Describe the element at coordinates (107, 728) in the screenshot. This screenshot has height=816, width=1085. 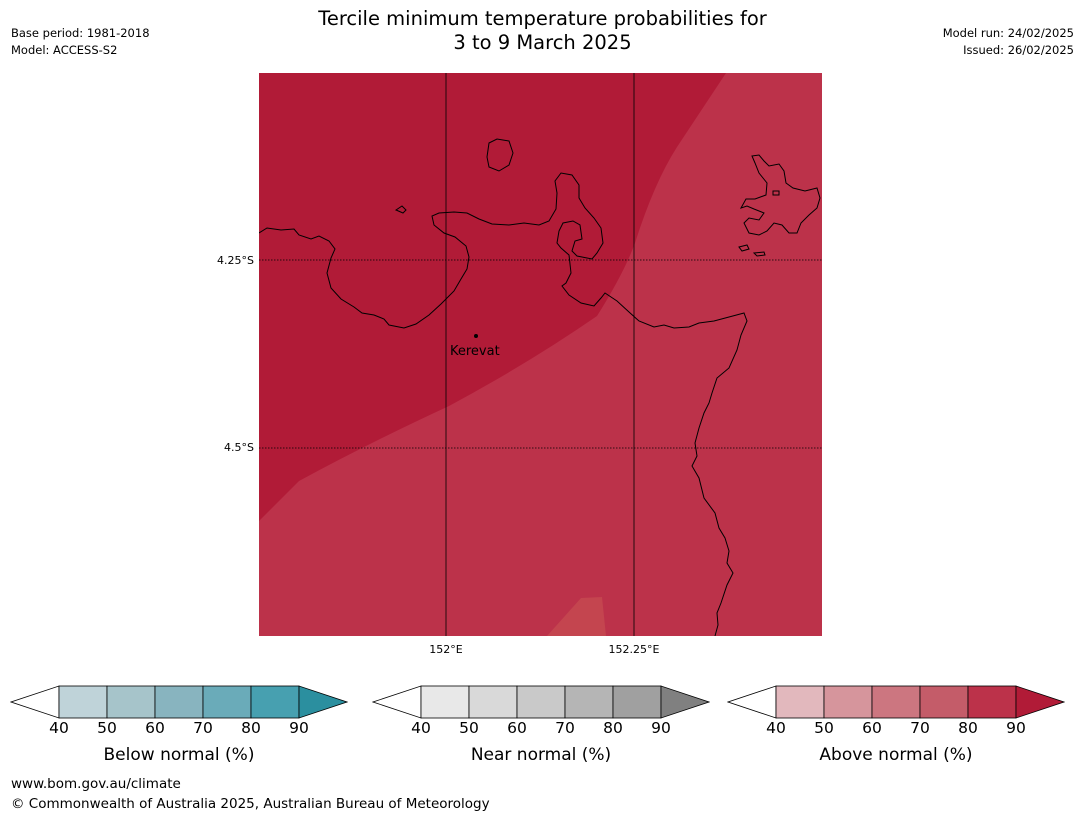
I see `tick-below-50: 50` at that location.